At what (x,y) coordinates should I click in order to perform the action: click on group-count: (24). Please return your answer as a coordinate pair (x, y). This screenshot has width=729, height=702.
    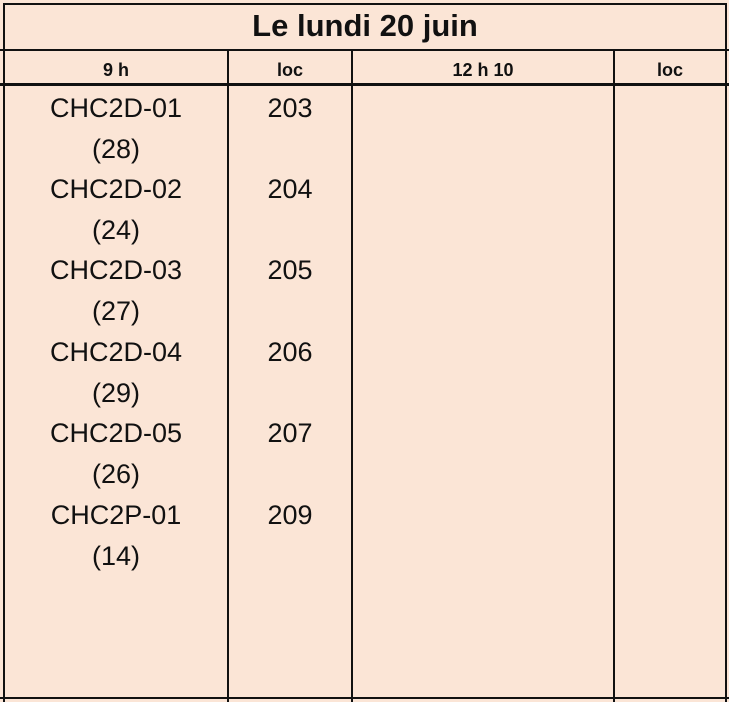
    Looking at the image, I should click on (115, 229).